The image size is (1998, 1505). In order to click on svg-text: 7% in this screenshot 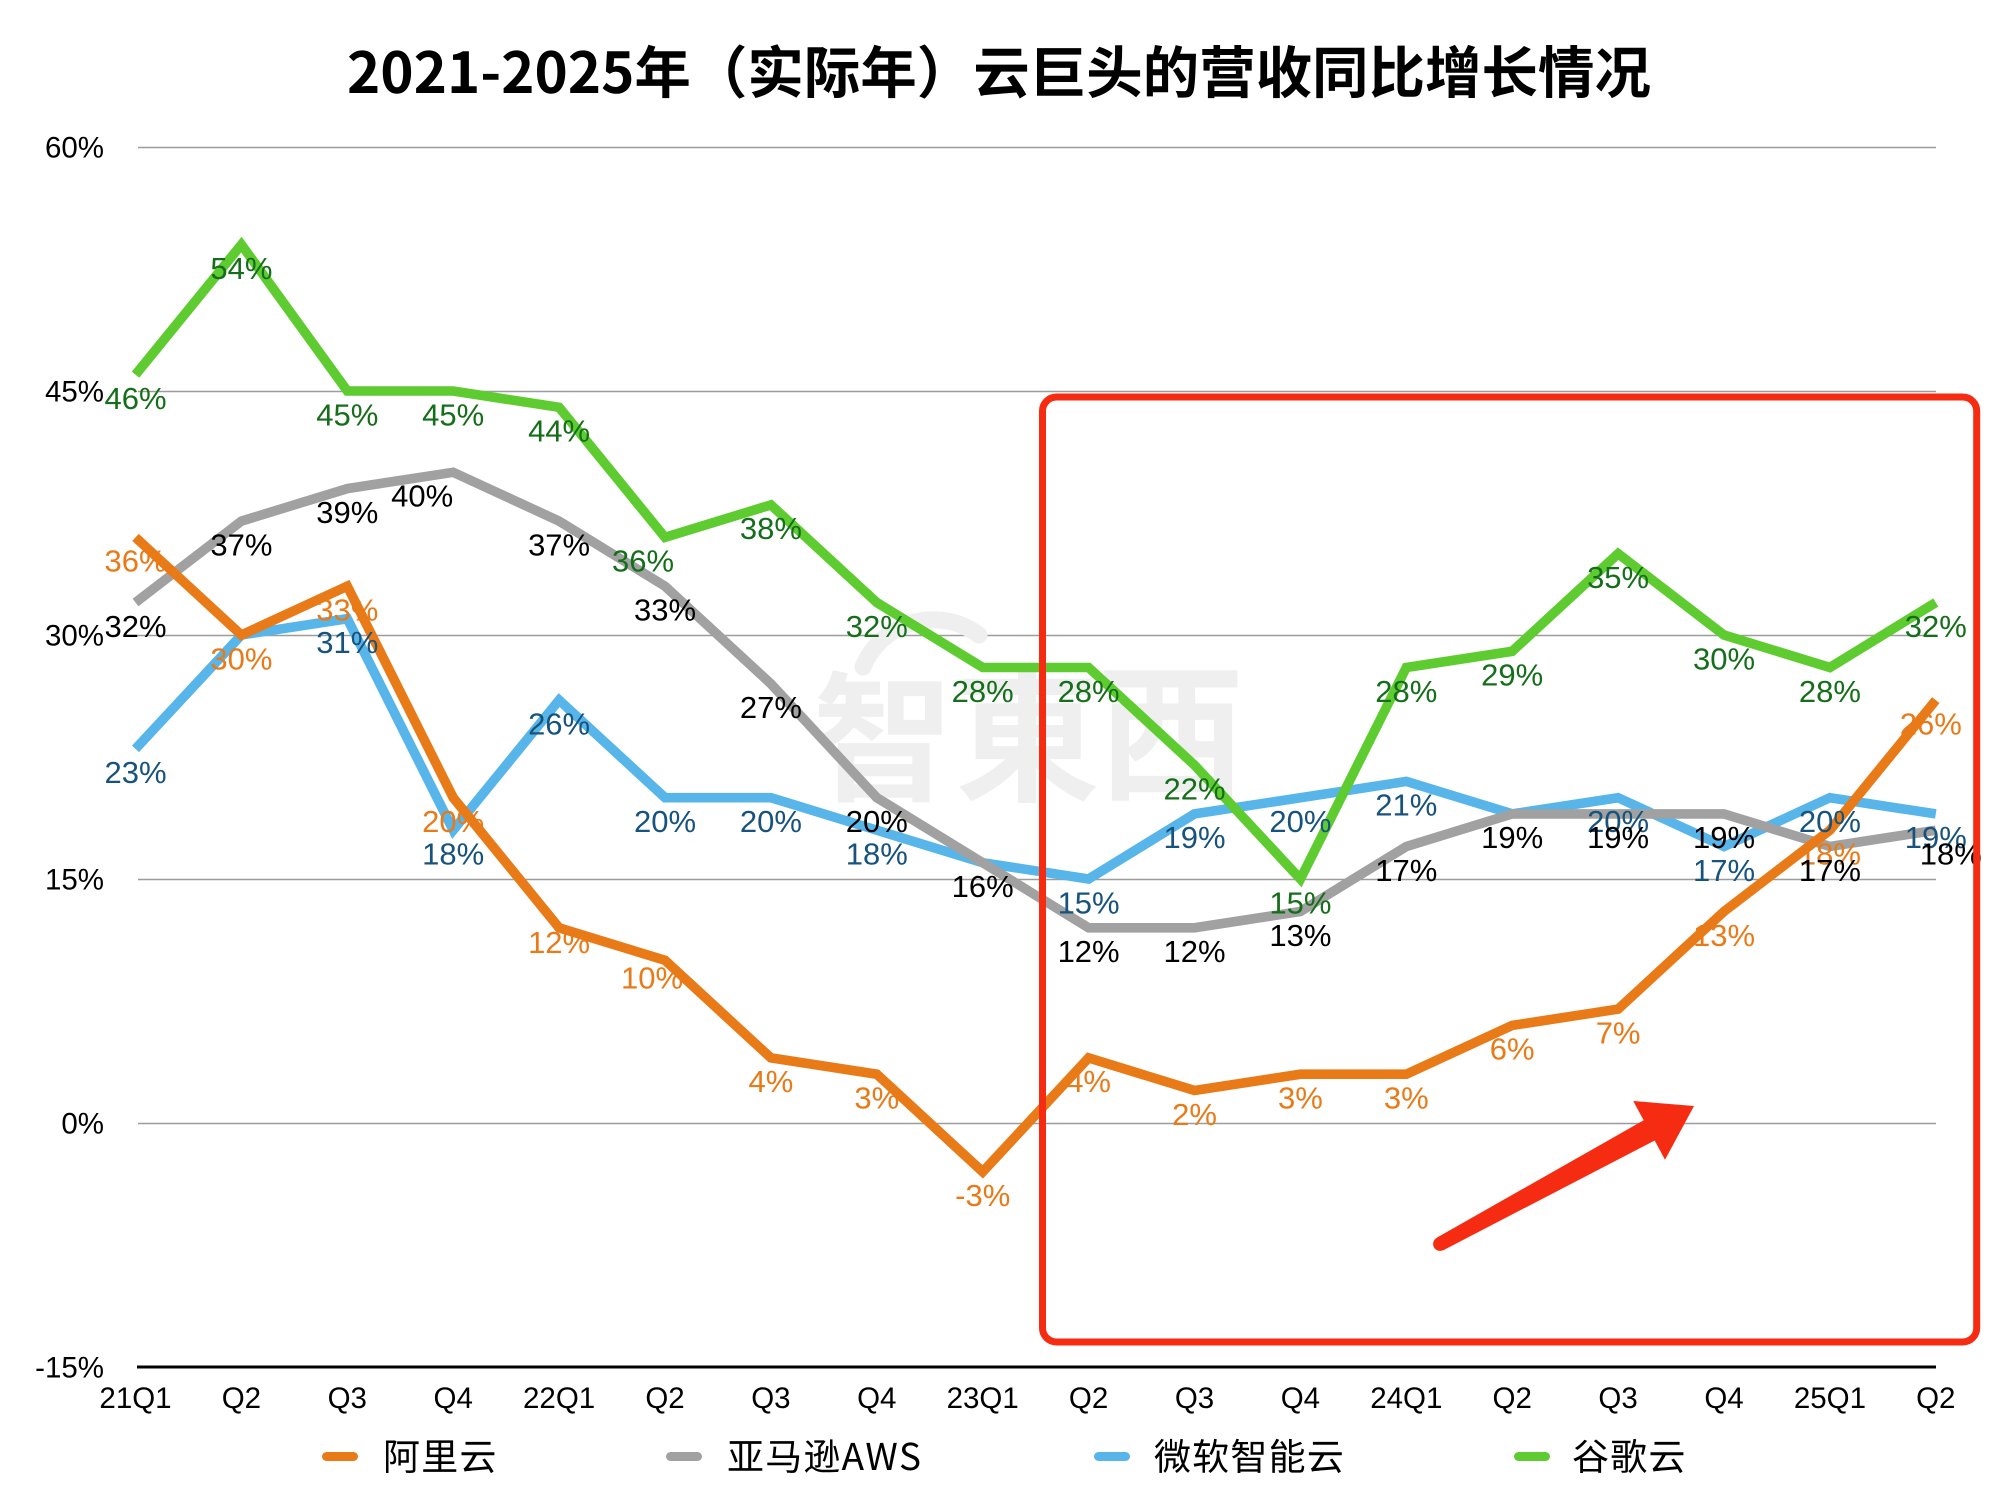, I will do `click(1618, 1032)`.